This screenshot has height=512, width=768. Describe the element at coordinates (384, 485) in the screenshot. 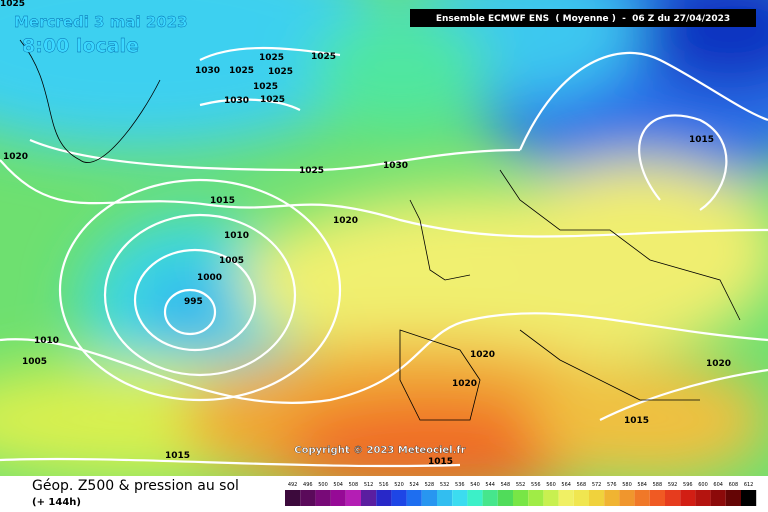

I see `legend-label: 516` at that location.